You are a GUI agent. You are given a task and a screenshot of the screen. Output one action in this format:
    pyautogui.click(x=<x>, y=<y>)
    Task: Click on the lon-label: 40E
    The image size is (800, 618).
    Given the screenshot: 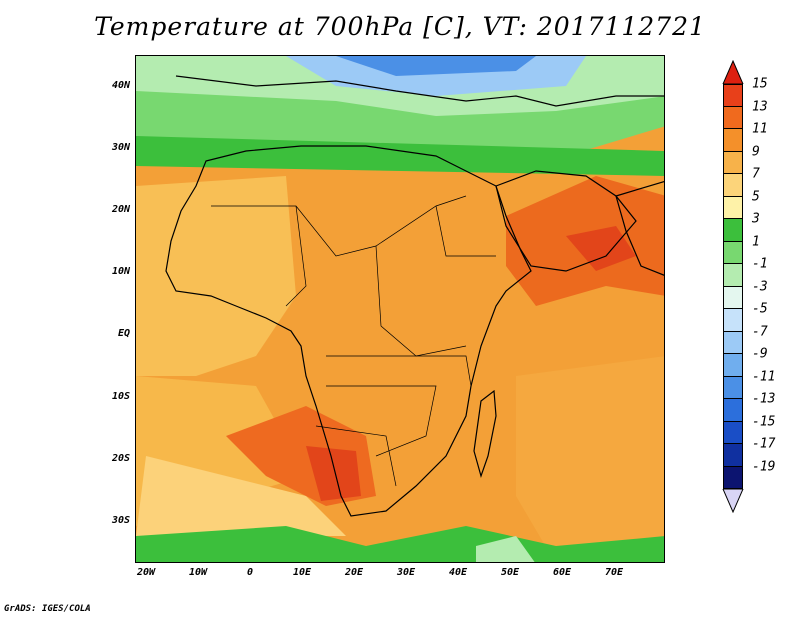 What is the action you would take?
    pyautogui.click(x=458, y=572)
    